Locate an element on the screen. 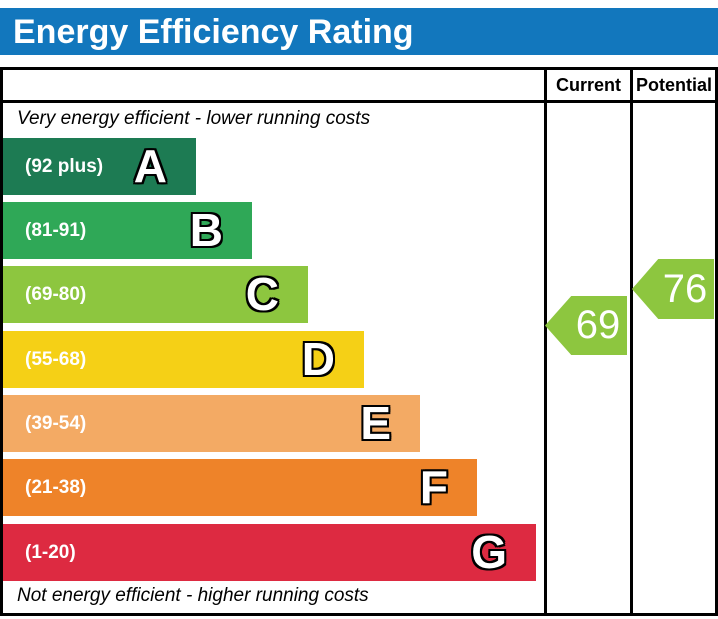 This screenshot has height=619, width=718. band-range-label: (55-68) is located at coordinates (56, 359).